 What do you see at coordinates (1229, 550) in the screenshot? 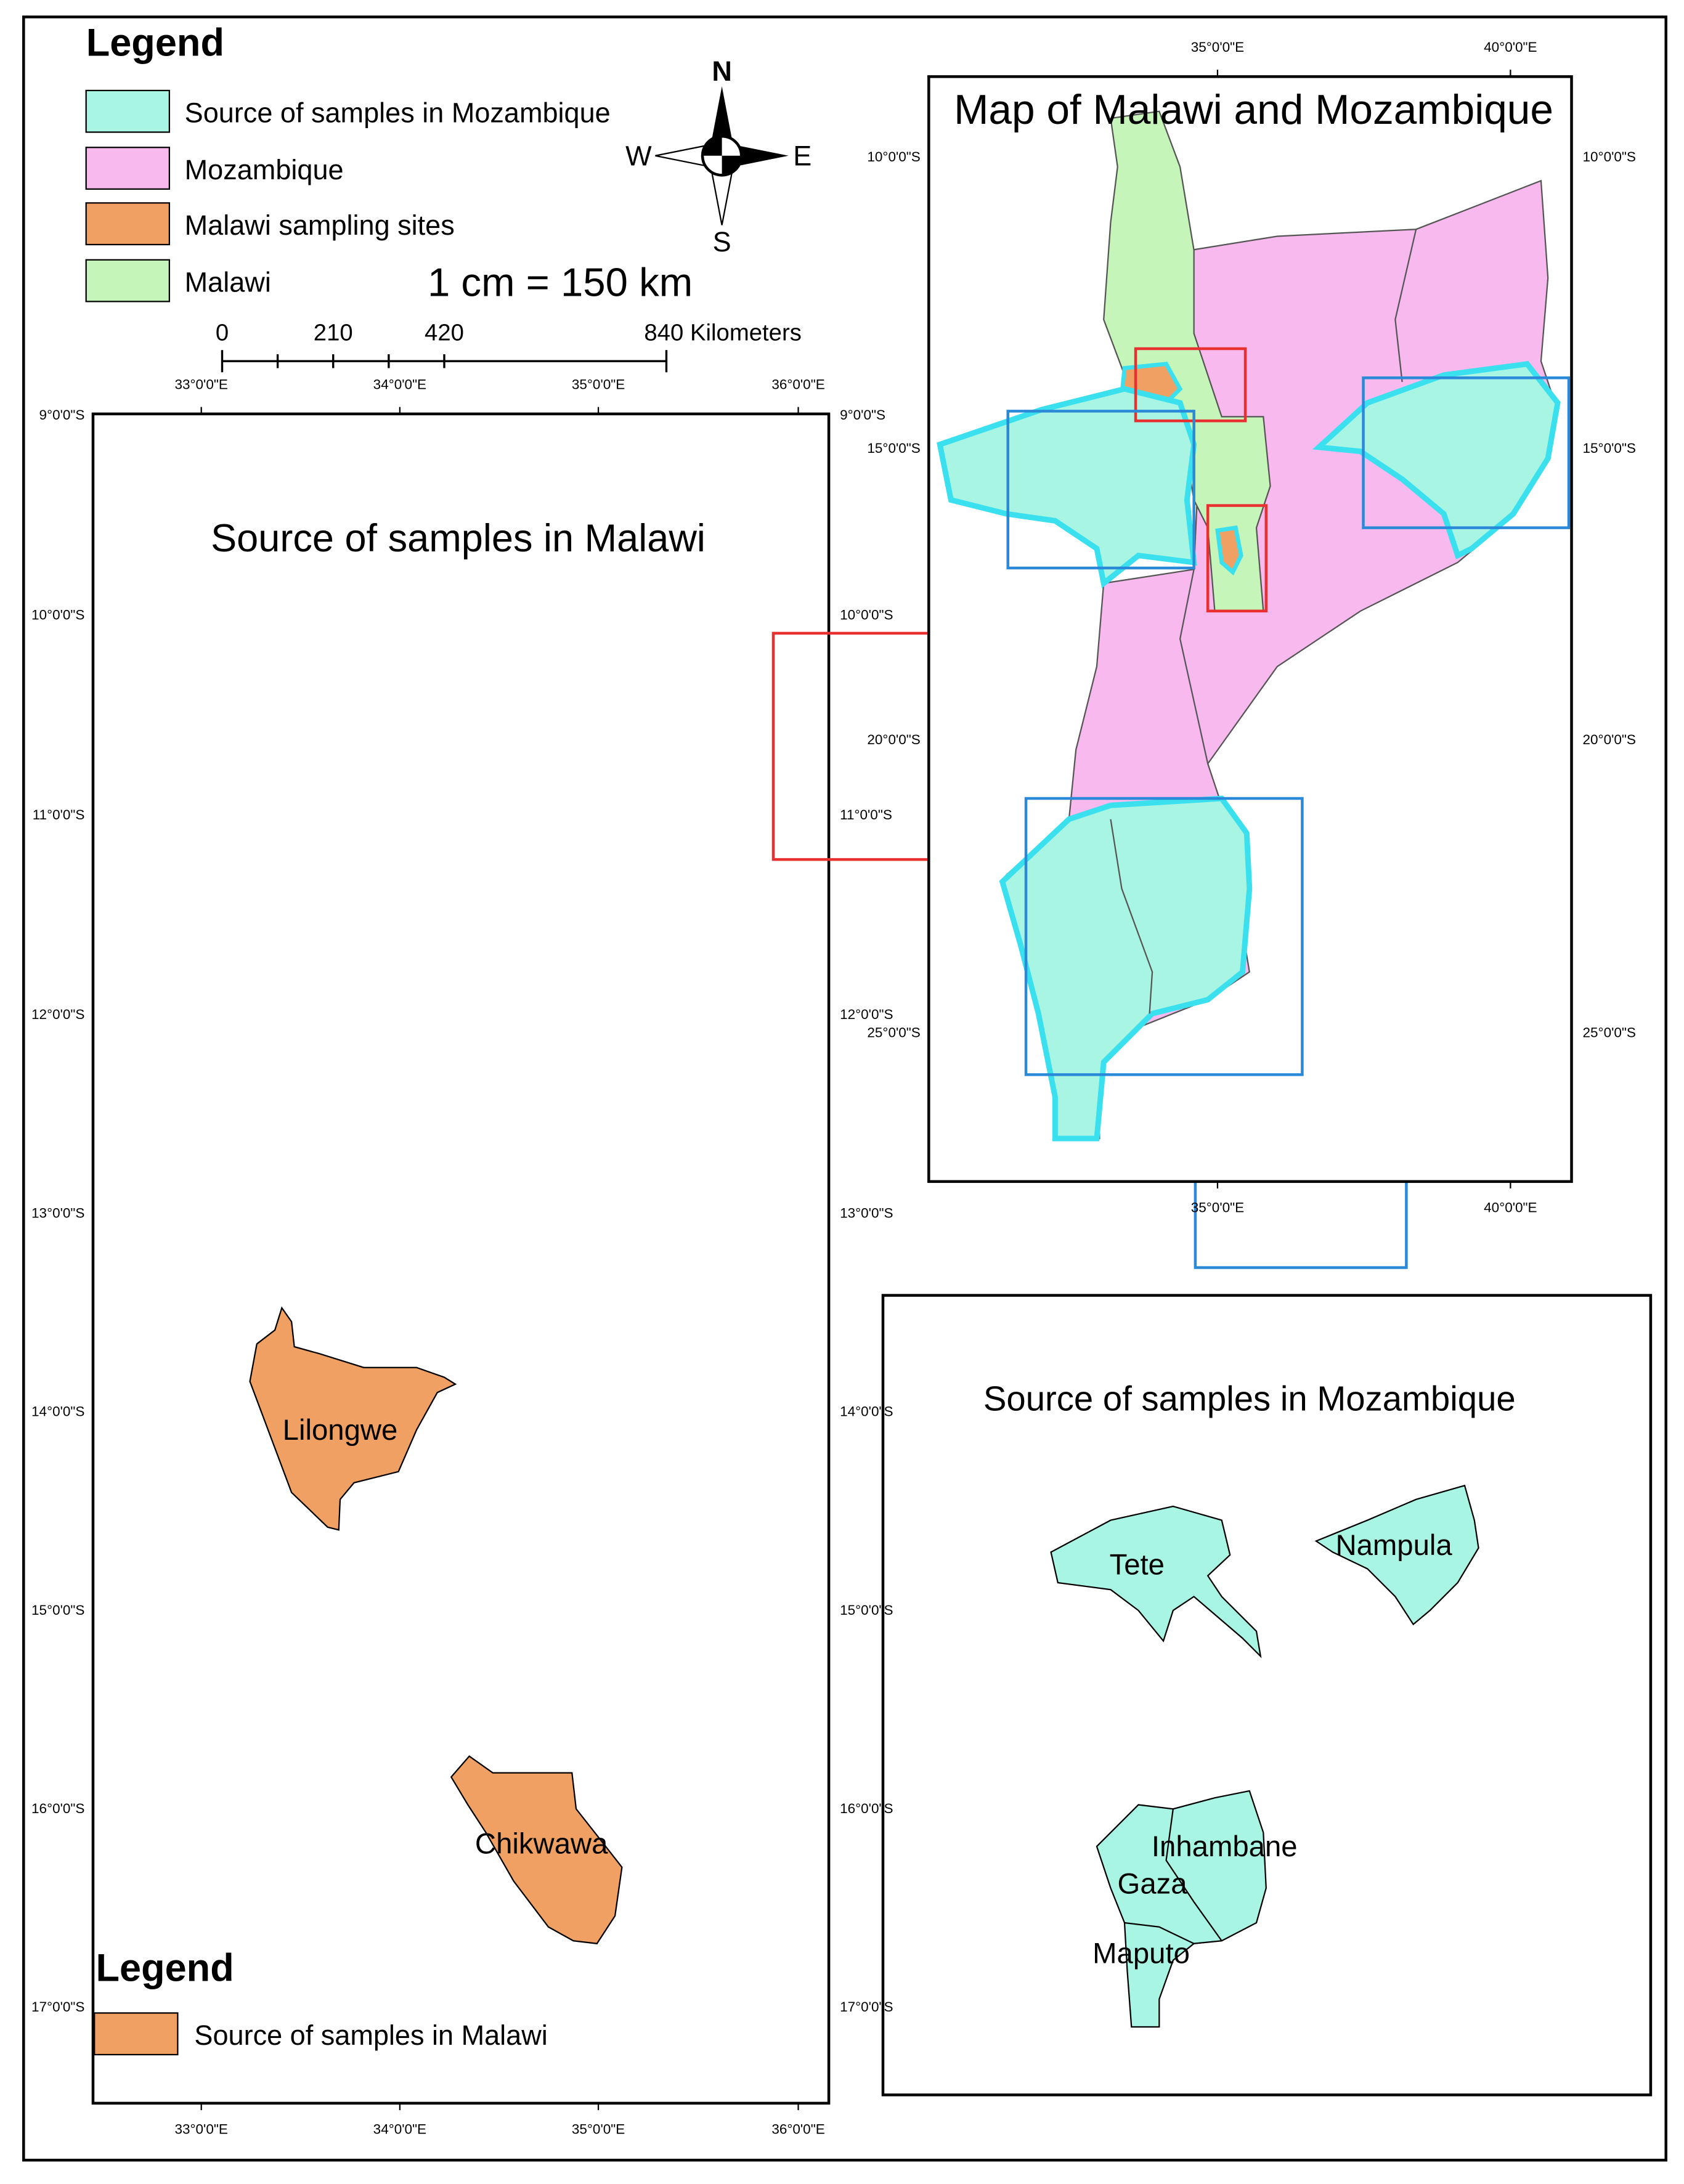
I see `sampling-site` at bounding box center [1229, 550].